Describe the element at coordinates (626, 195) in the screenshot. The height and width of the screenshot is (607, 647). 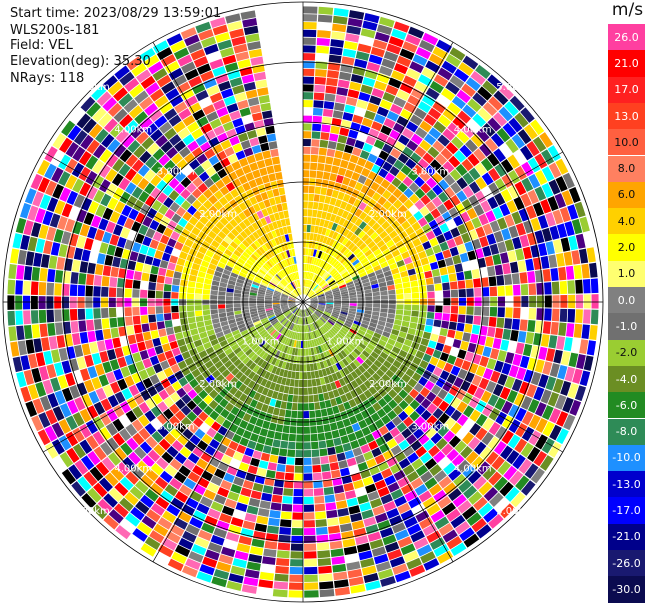
I see `colorbar-level: 6.0` at that location.